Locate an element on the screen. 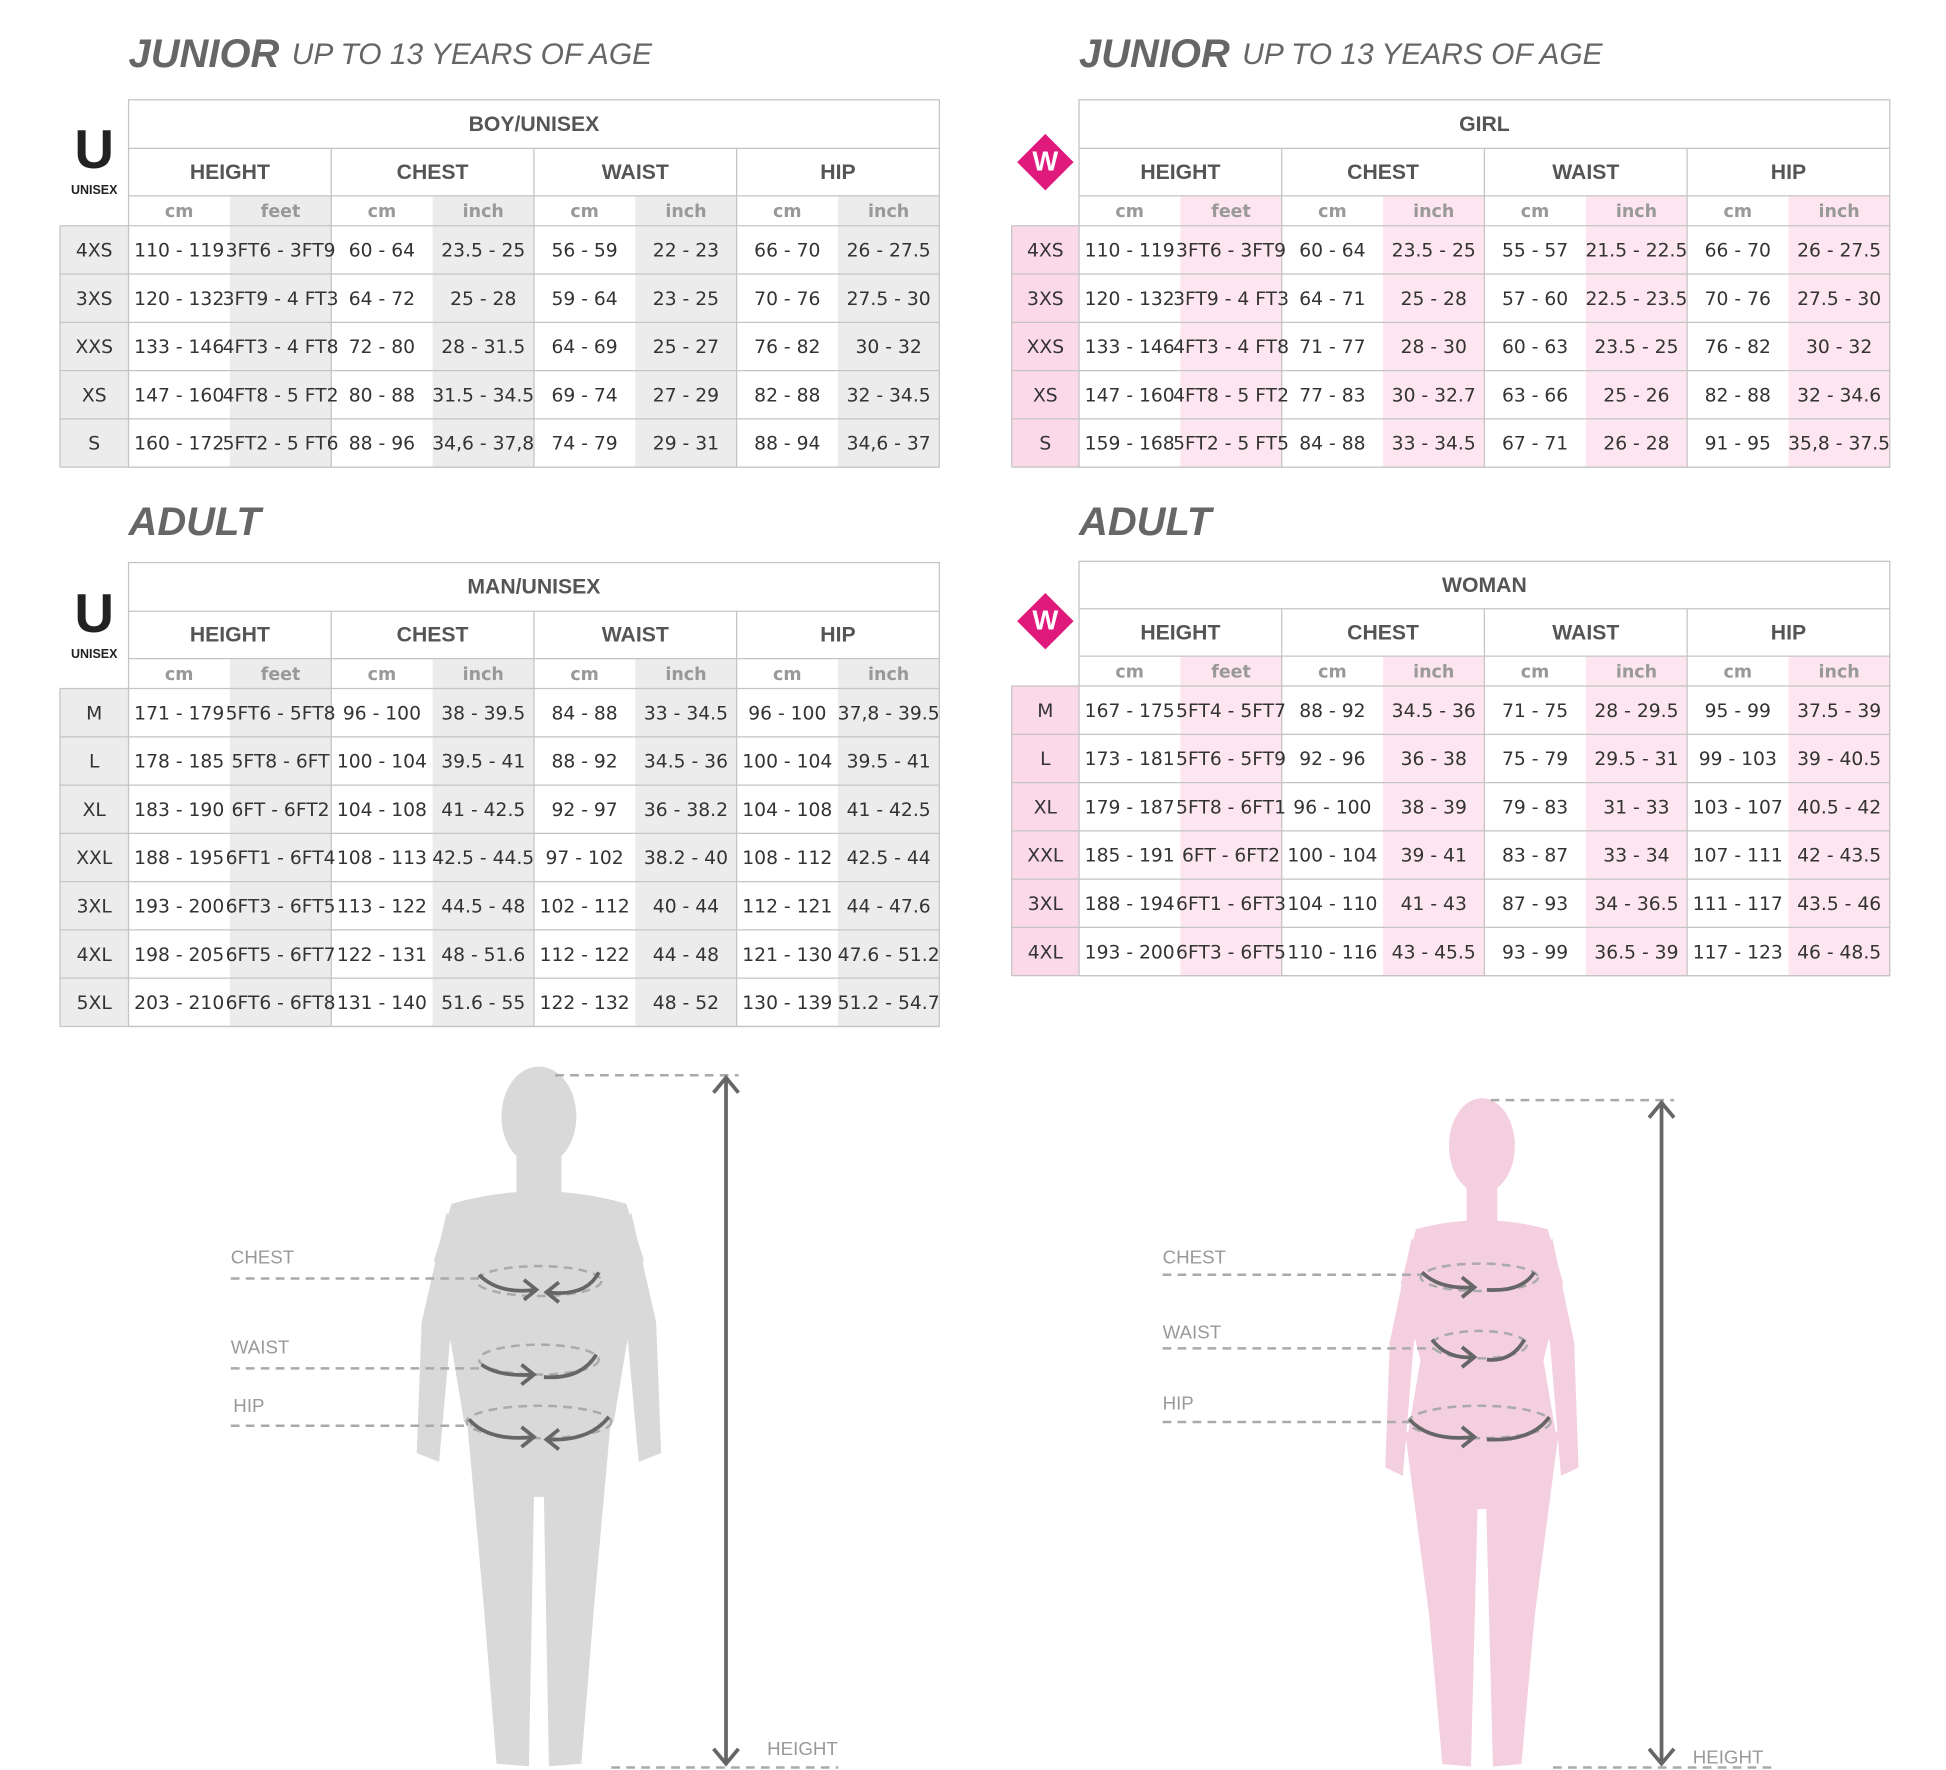 The height and width of the screenshot is (1770, 1946). table-cell: 3FT9 - 4 FT3 is located at coordinates (1231, 299).